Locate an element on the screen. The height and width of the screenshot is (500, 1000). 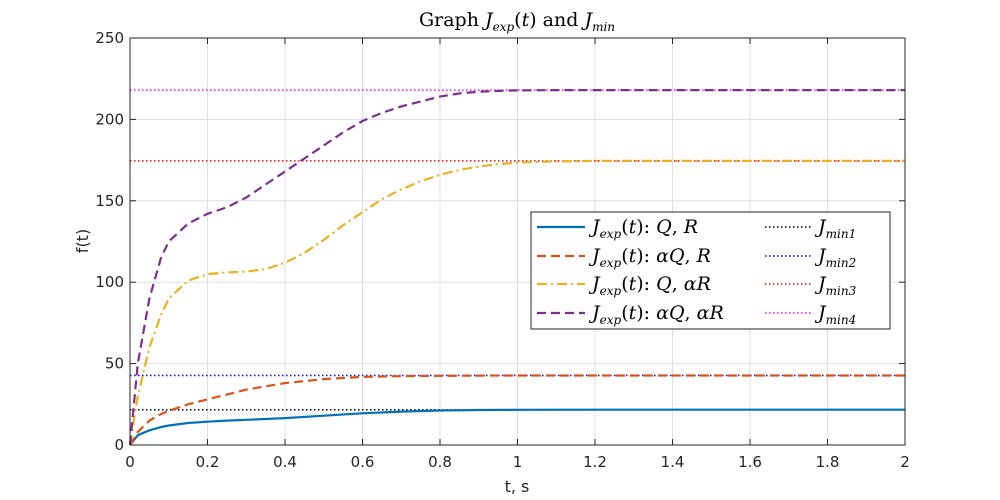
y-tick-label: 150 is located at coordinates (109, 201).